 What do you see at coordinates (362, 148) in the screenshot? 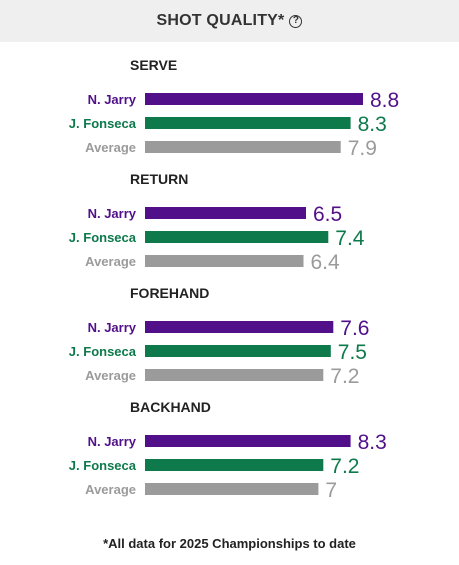
I see `value-label-serve-average: 7.9` at bounding box center [362, 148].